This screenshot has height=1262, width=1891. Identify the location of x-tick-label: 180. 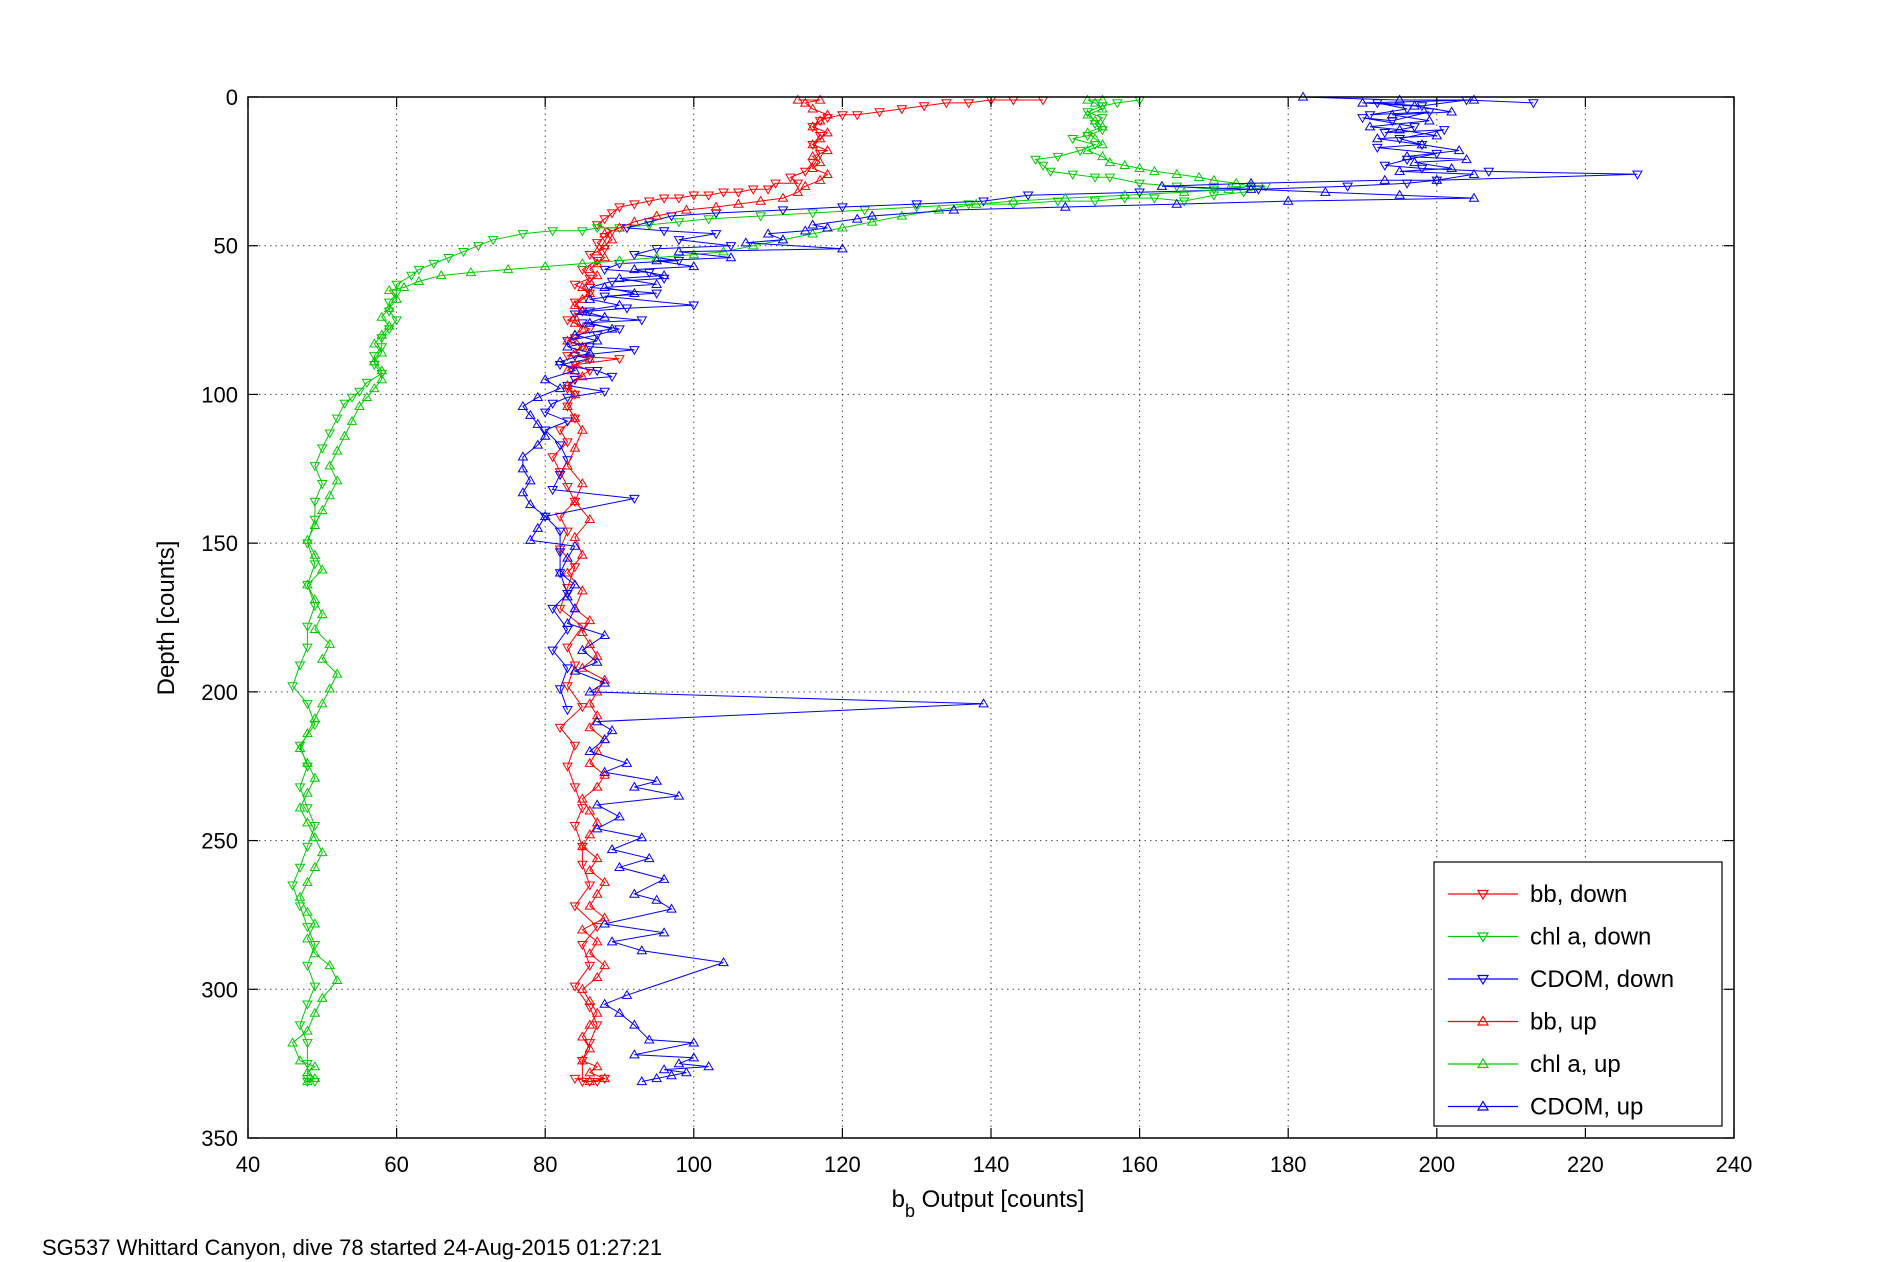
(1288, 1164).